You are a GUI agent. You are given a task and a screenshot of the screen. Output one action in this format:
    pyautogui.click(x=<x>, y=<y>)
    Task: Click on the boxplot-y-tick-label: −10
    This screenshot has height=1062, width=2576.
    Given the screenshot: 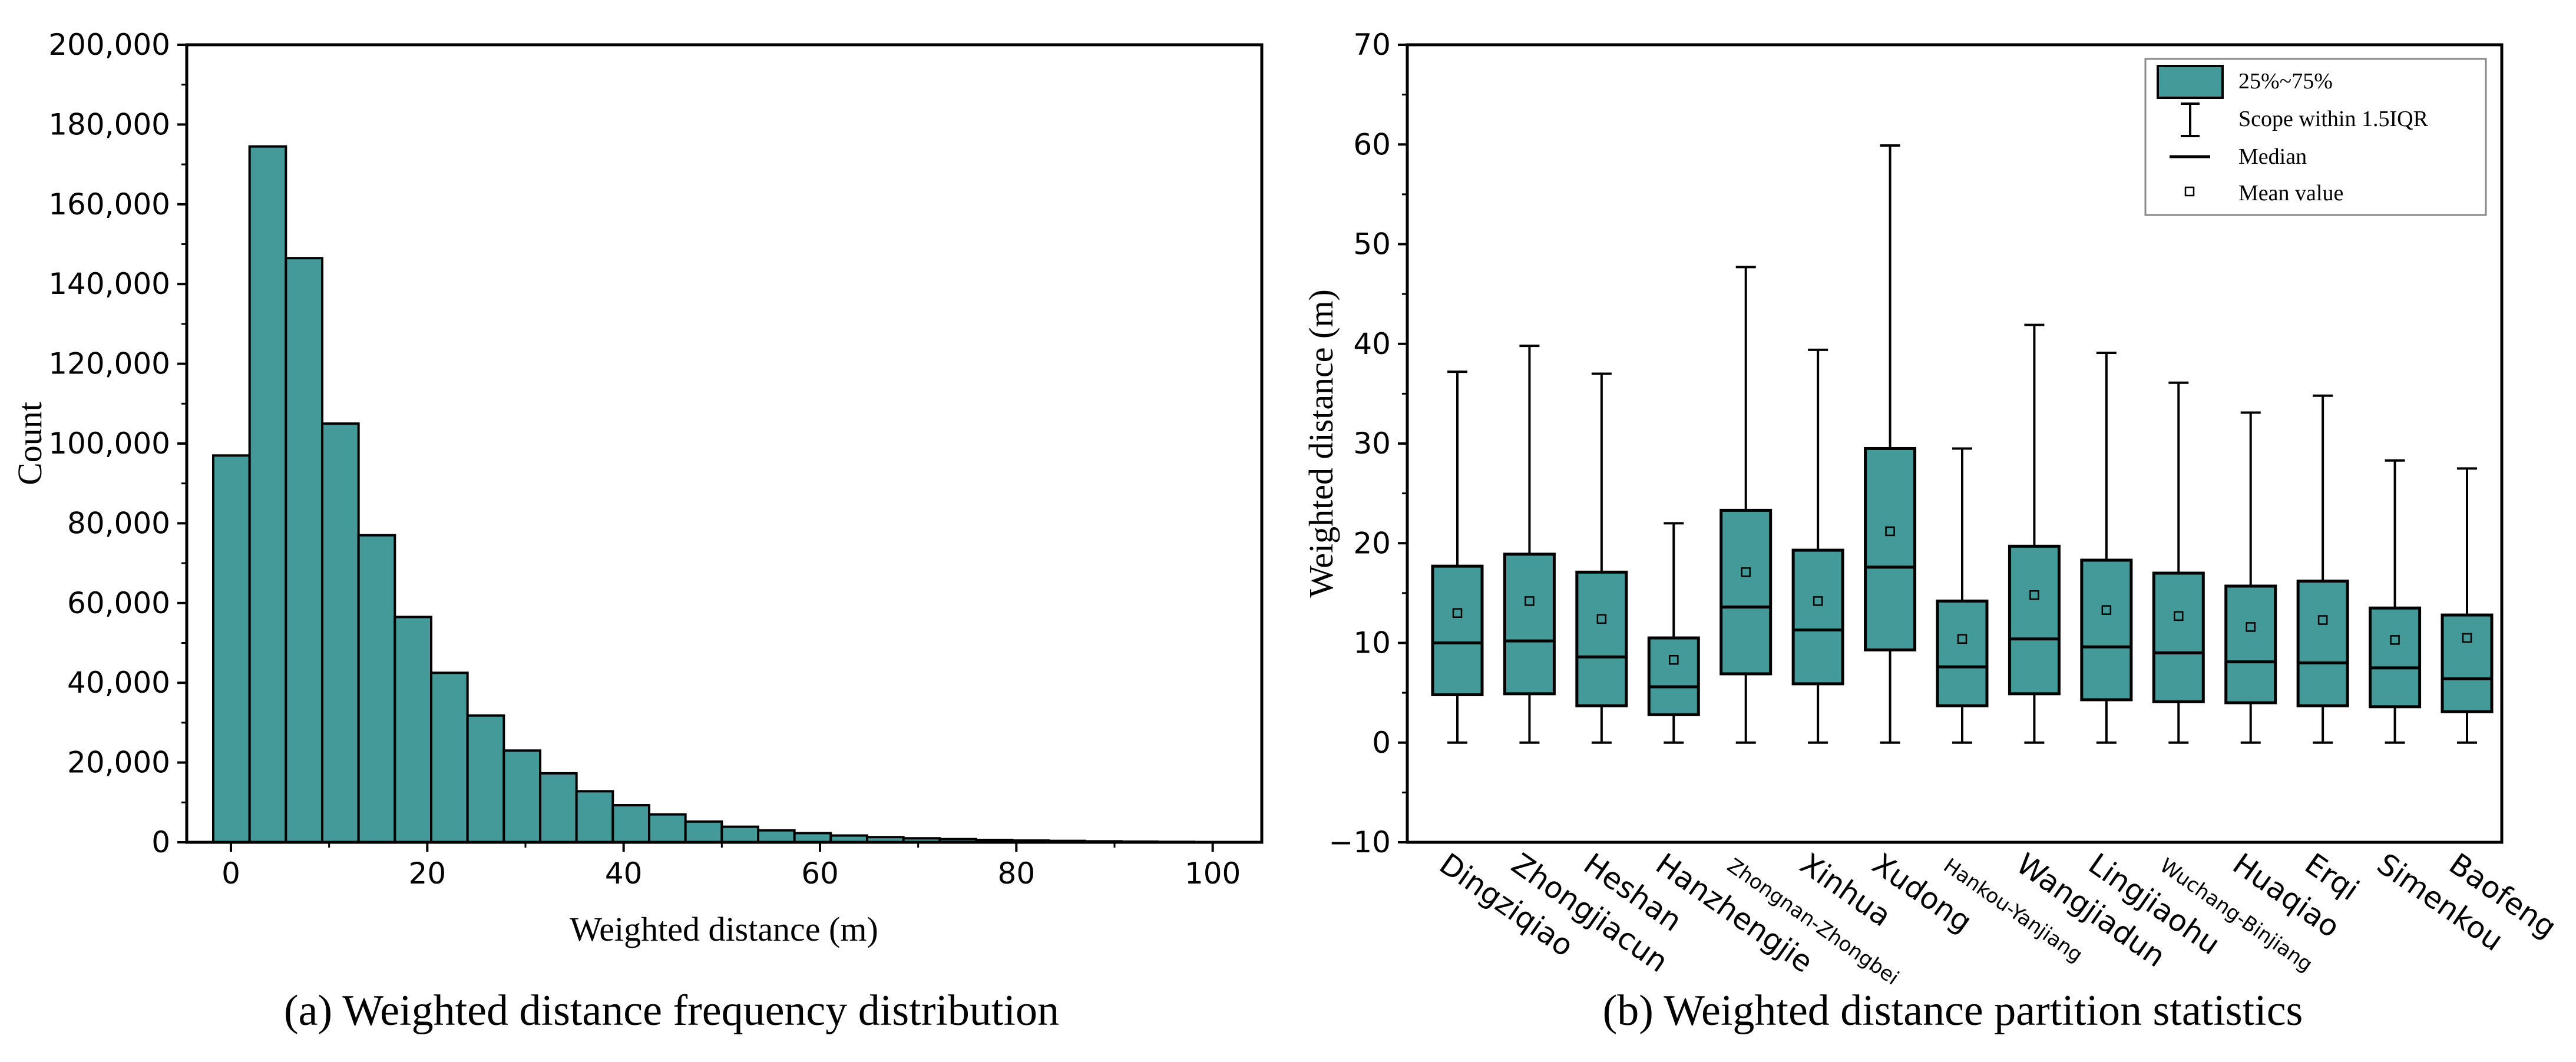 What is the action you would take?
    pyautogui.click(x=1359, y=842)
    